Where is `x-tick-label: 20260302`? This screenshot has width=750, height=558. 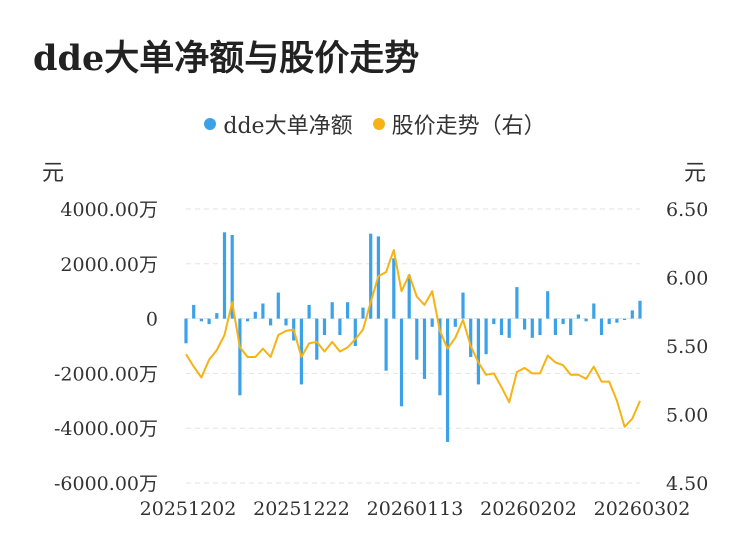 x-tick-label: 20260302 is located at coordinates (642, 509).